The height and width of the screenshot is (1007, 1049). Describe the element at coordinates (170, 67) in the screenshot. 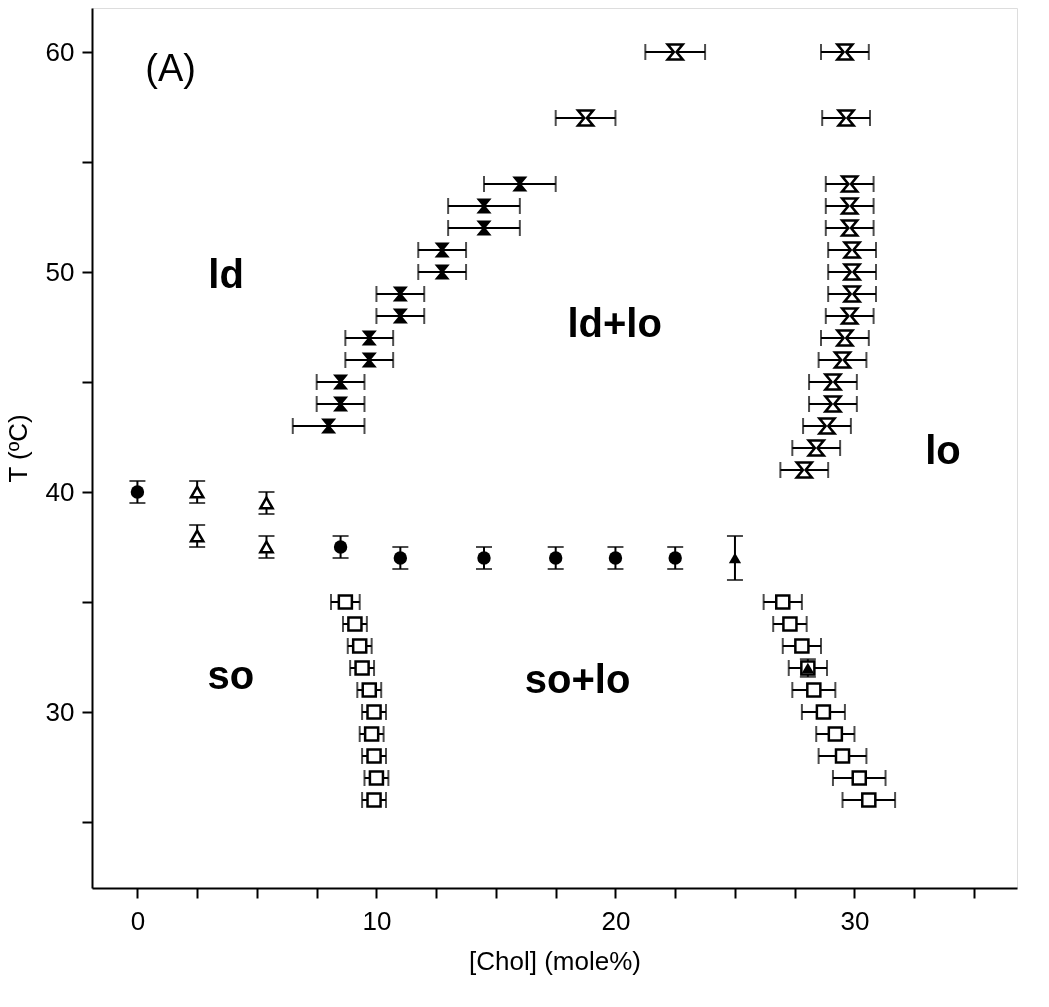

I see `annotation: (A)` at that location.